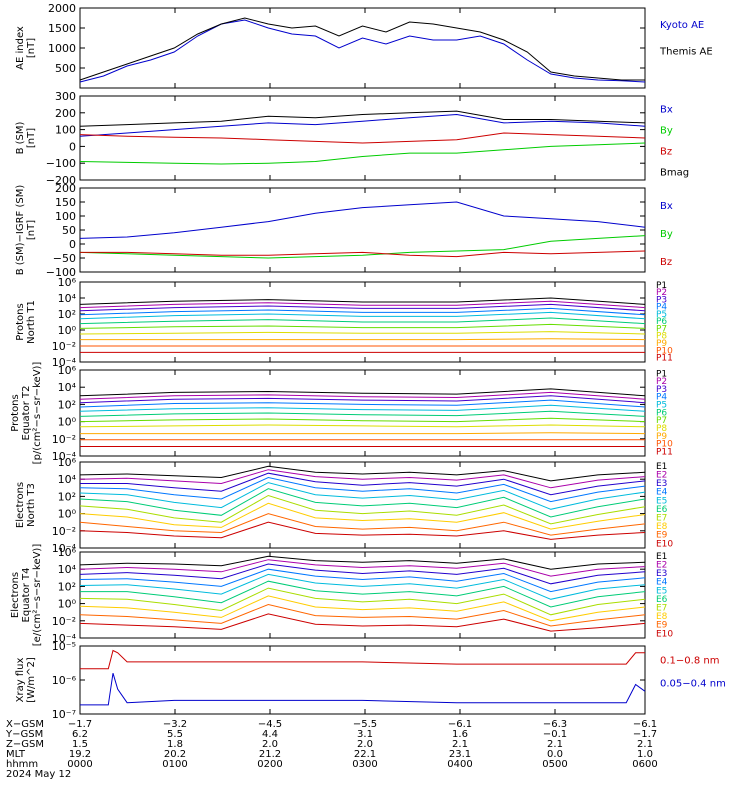 The width and height of the screenshot is (750, 800). I want to click on legend-label: E8, so click(662, 527).